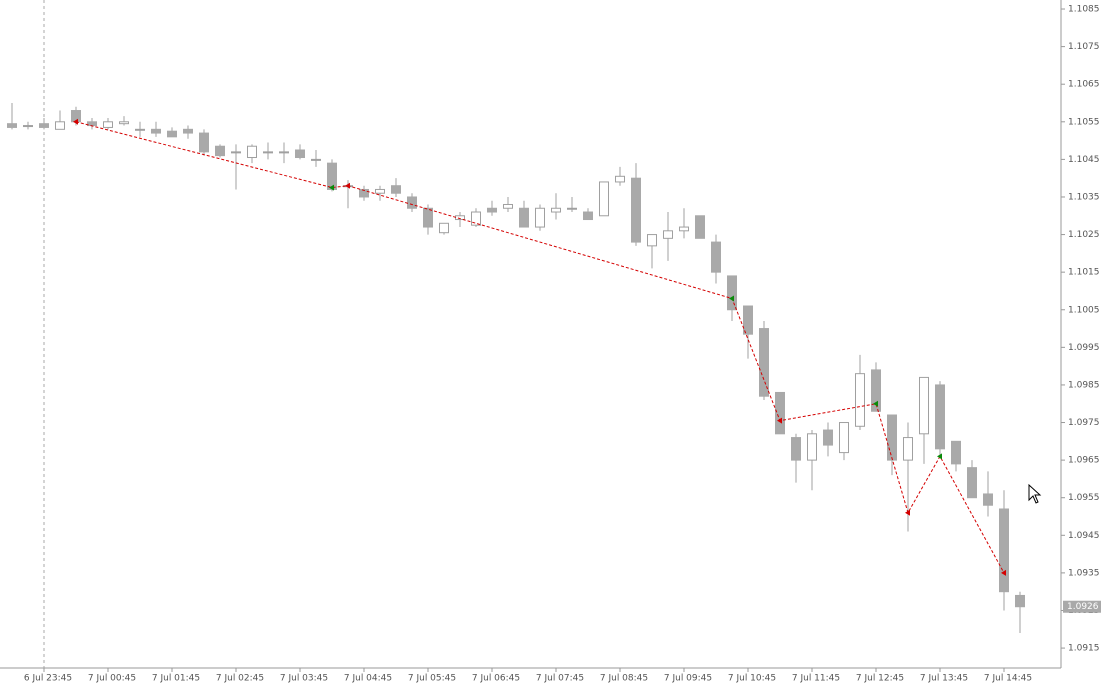 This screenshot has height=690, width=1103. Describe the element at coordinates (944, 679) in the screenshot. I see `x-tick-label: 7 Jul 13:45` at that location.